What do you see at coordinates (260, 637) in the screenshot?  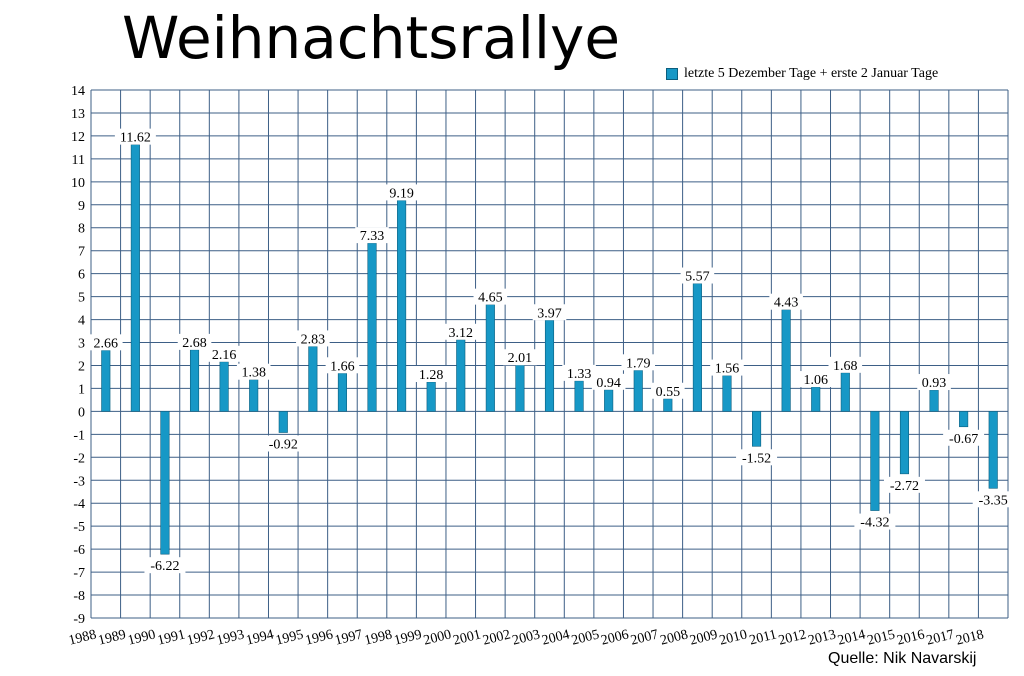 I see `x-tick-label: 1994` at bounding box center [260, 637].